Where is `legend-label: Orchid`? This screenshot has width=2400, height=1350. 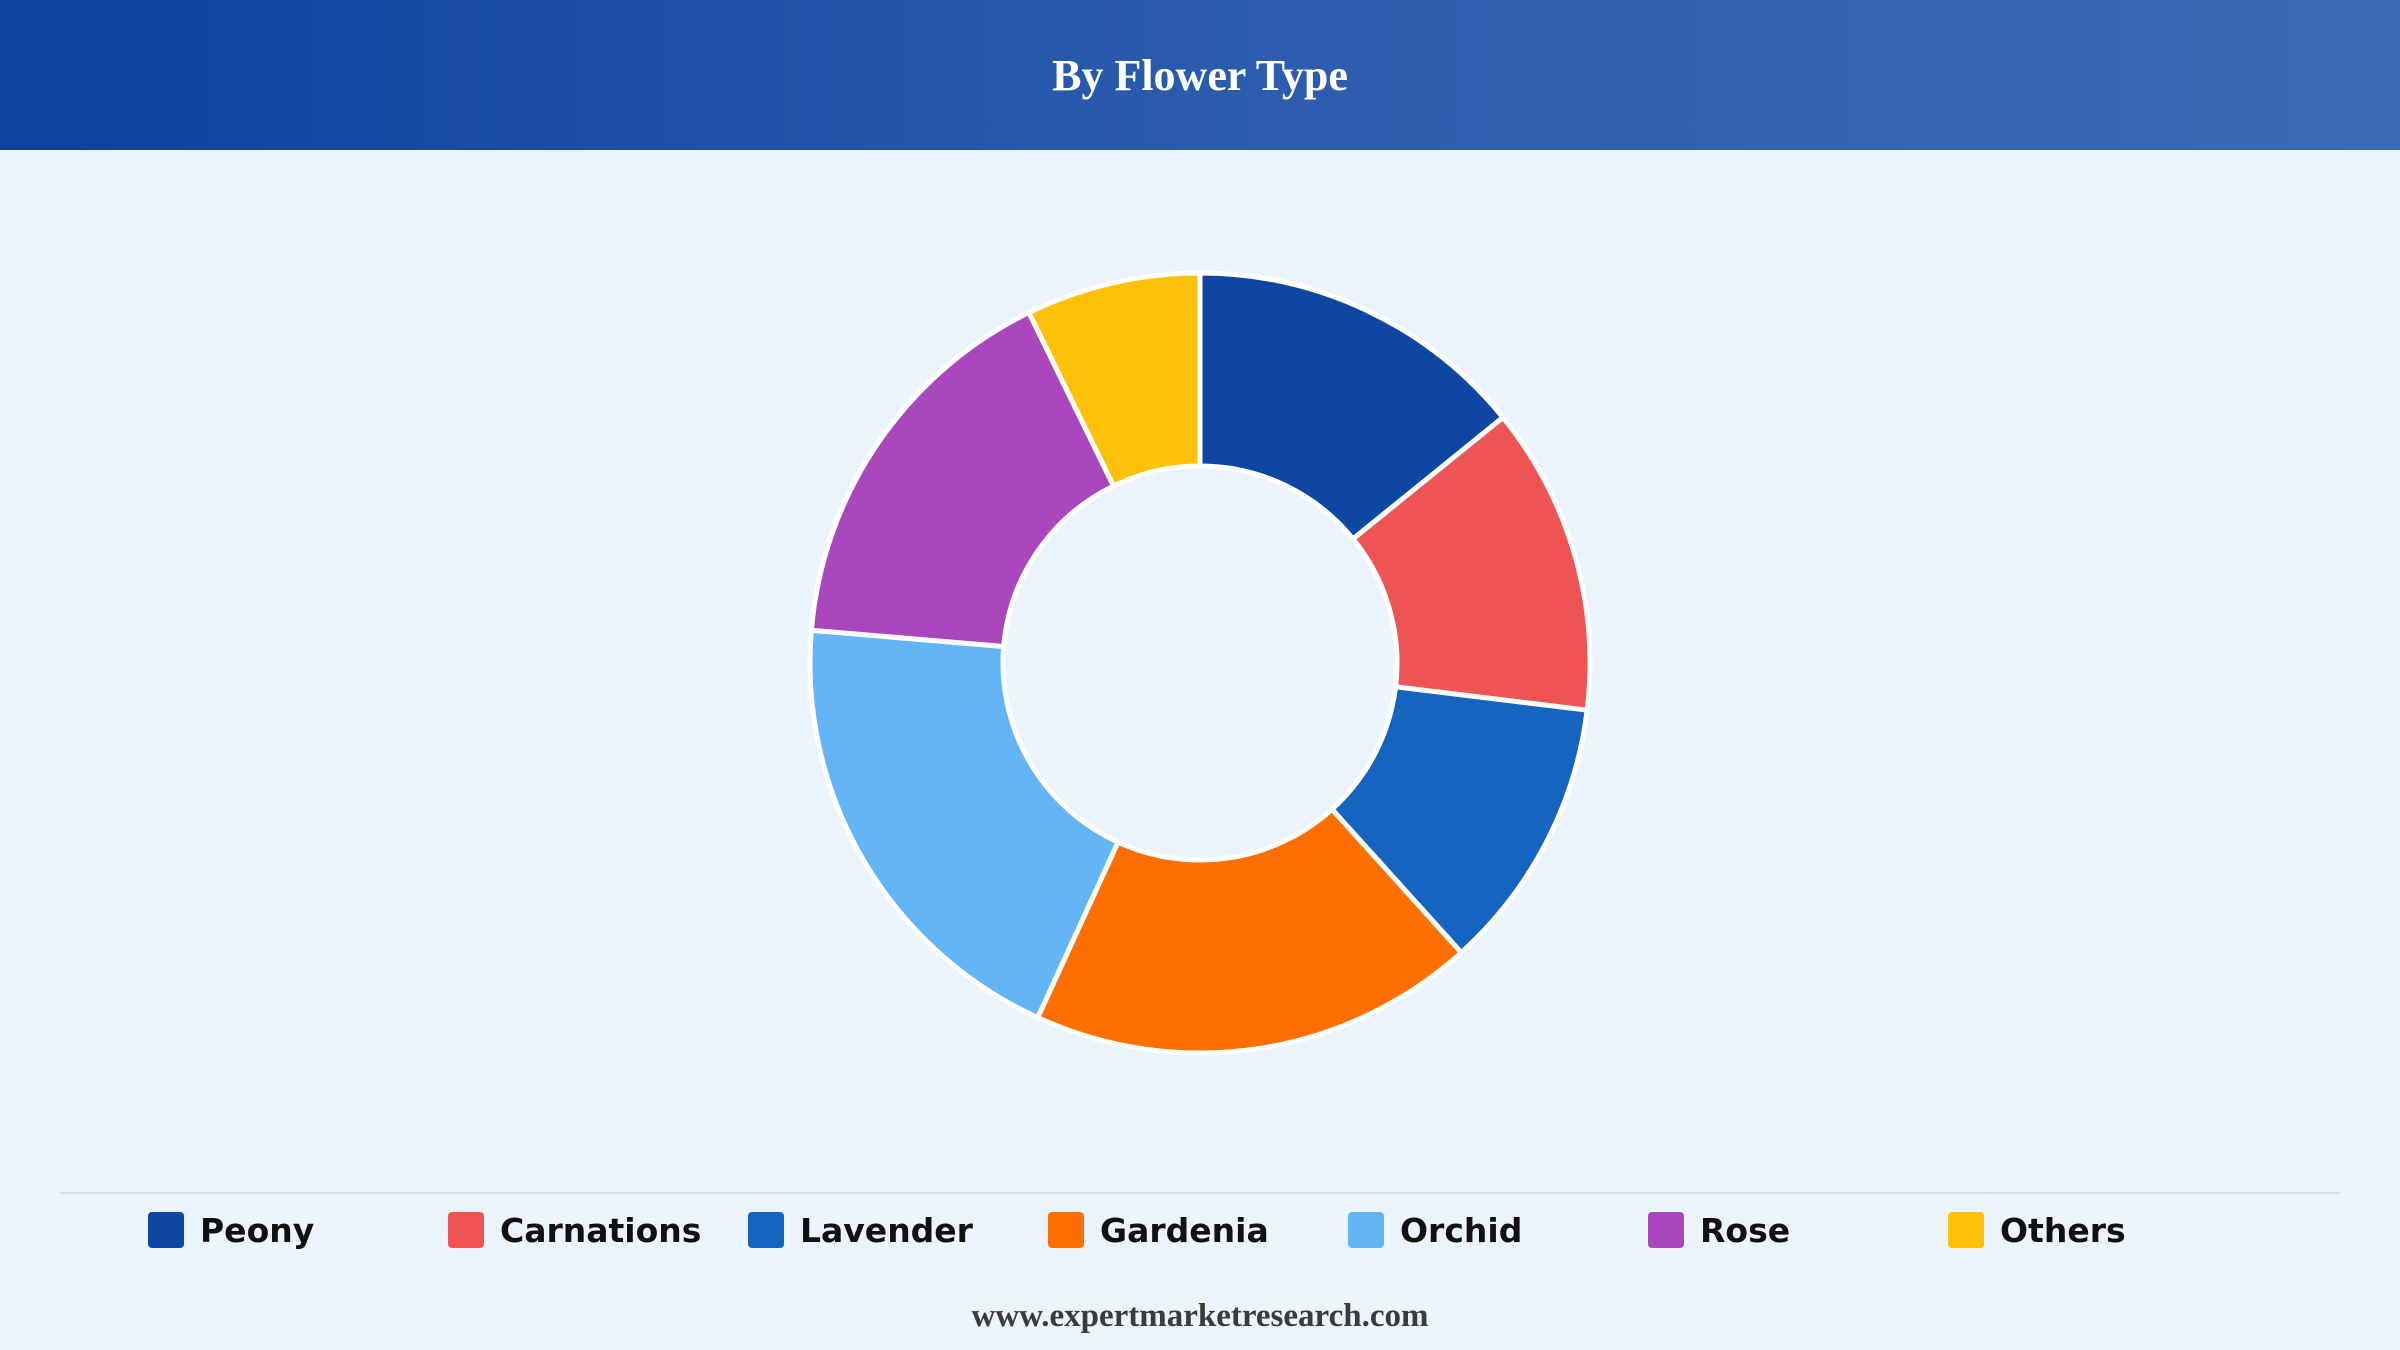 legend-label: Orchid is located at coordinates (1461, 1230).